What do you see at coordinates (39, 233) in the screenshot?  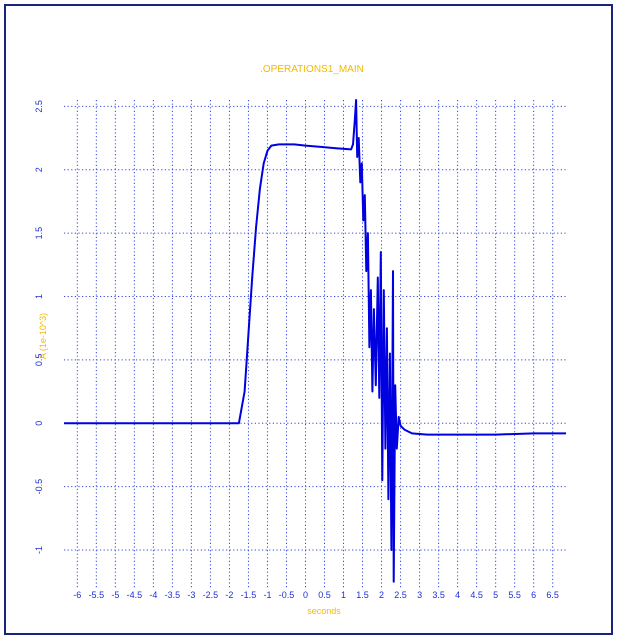 I see `y-tick-label: 1.5` at bounding box center [39, 233].